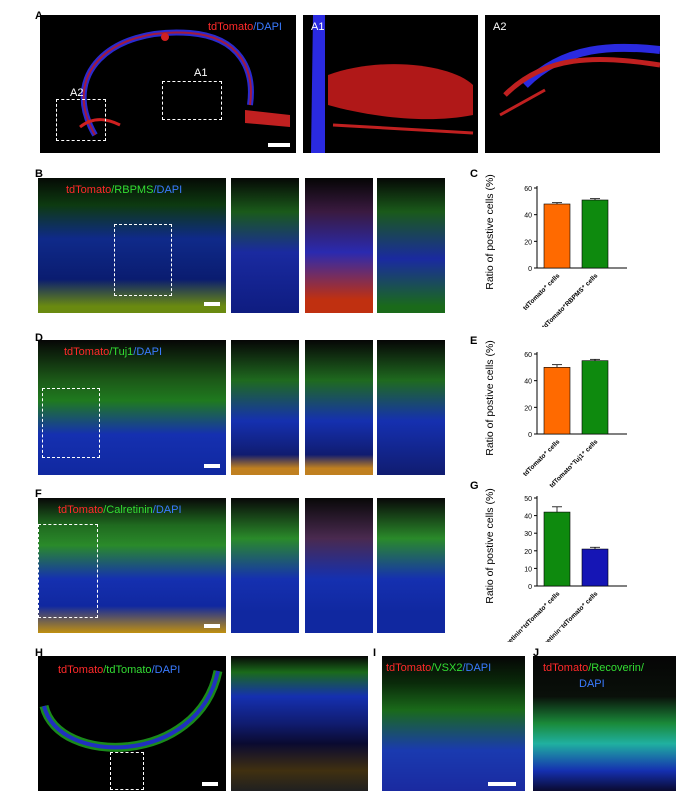 The width and height of the screenshot is (700, 800). Describe the element at coordinates (528, 499) in the screenshot. I see `y-tick-label: 50` at that location.